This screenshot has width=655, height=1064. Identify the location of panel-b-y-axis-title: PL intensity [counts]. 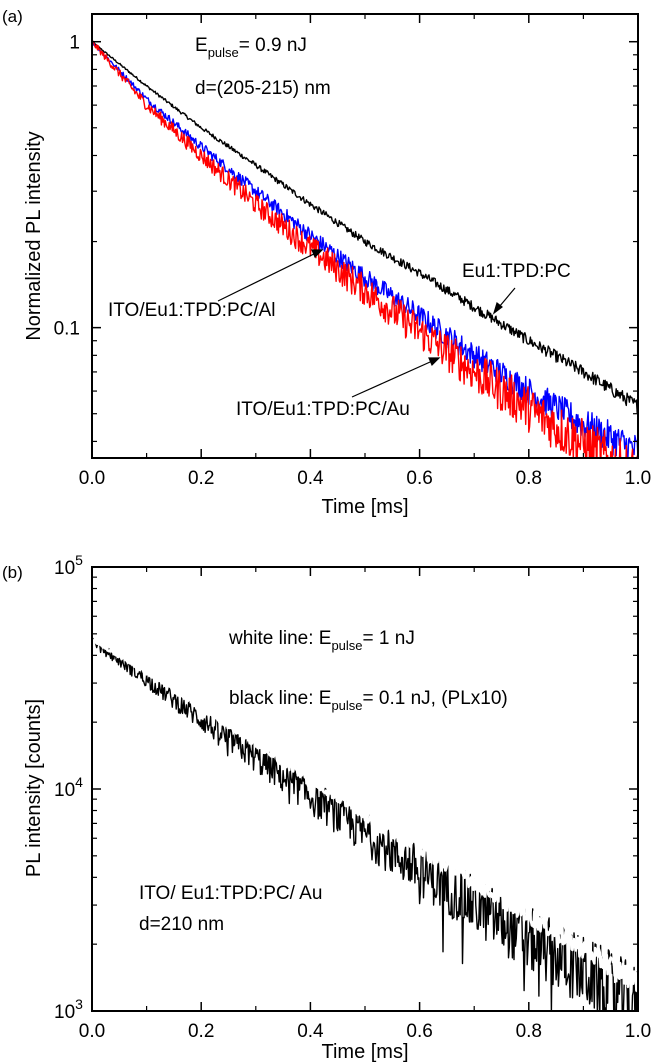
(34, 788).